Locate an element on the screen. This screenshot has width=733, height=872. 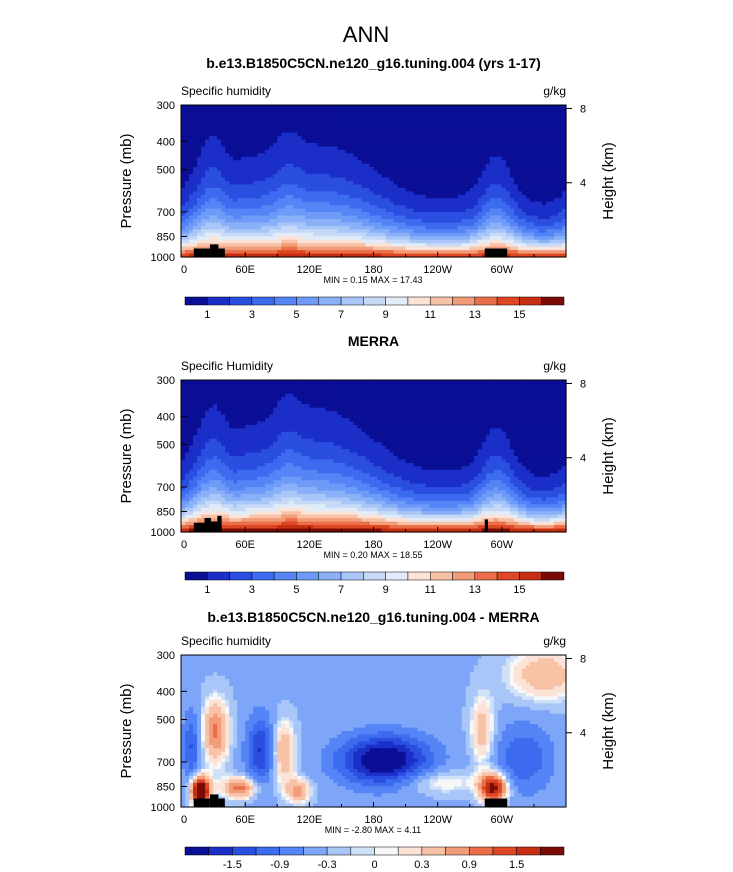
colorbar-swatch is located at coordinates (486, 301).